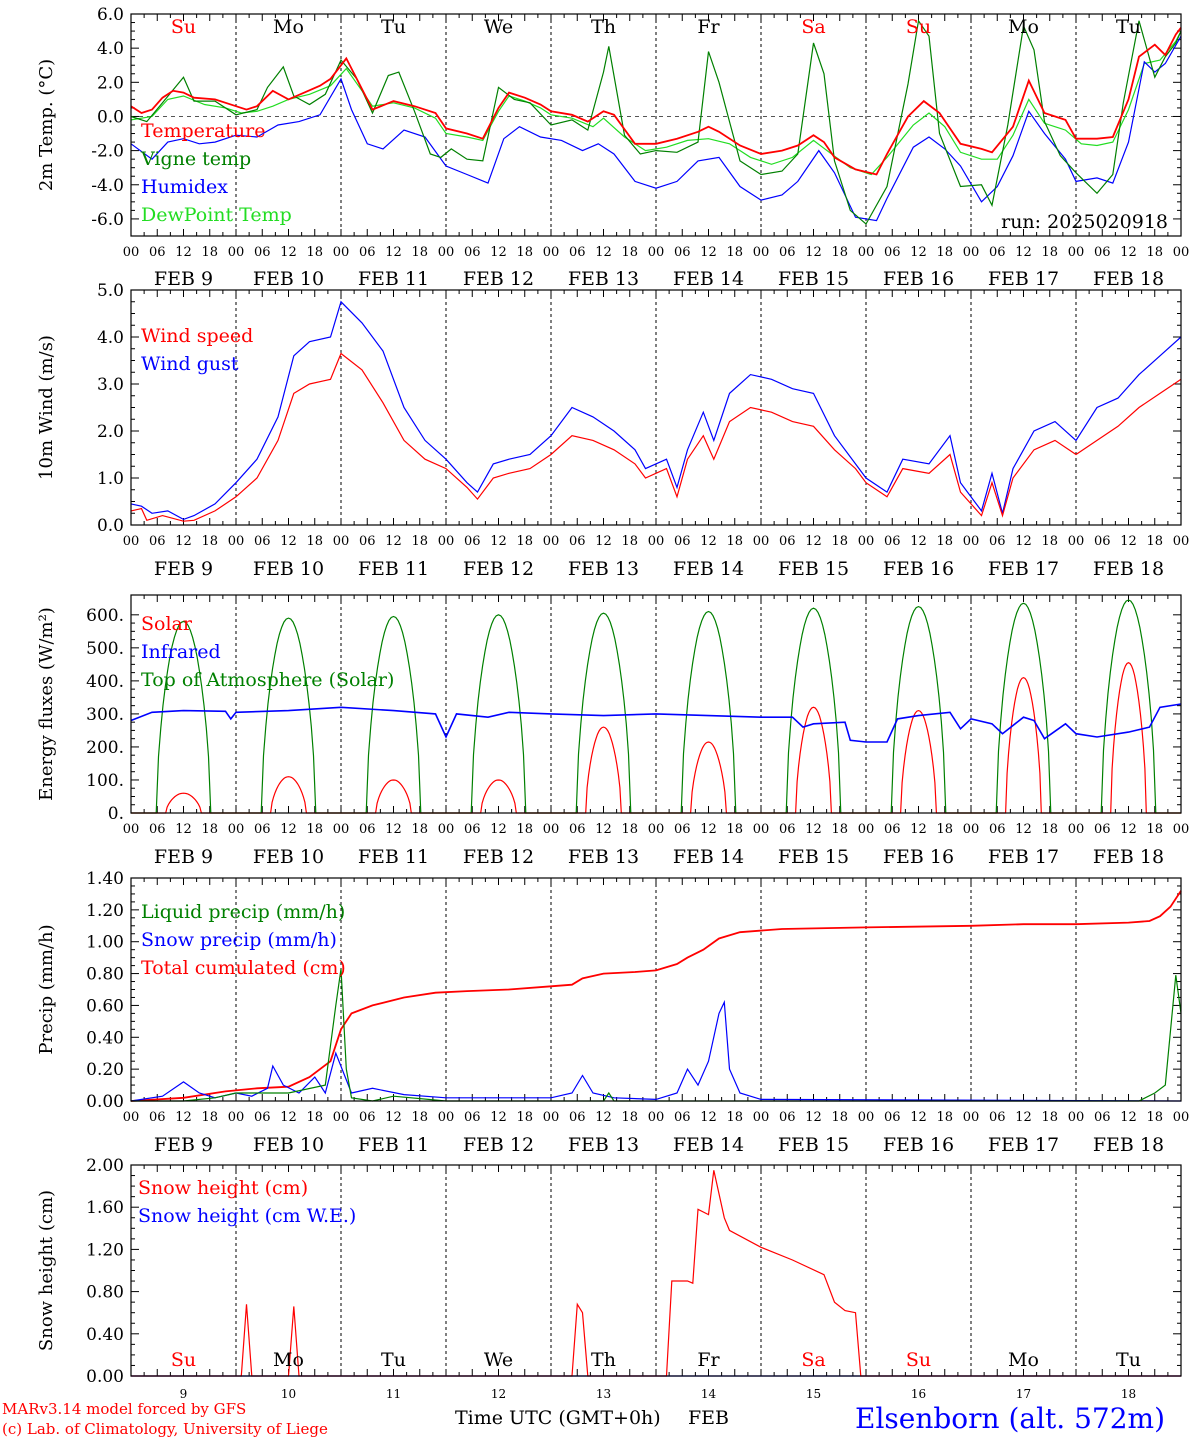  I want to click on y-tick-label: -6.0, so click(107, 220).